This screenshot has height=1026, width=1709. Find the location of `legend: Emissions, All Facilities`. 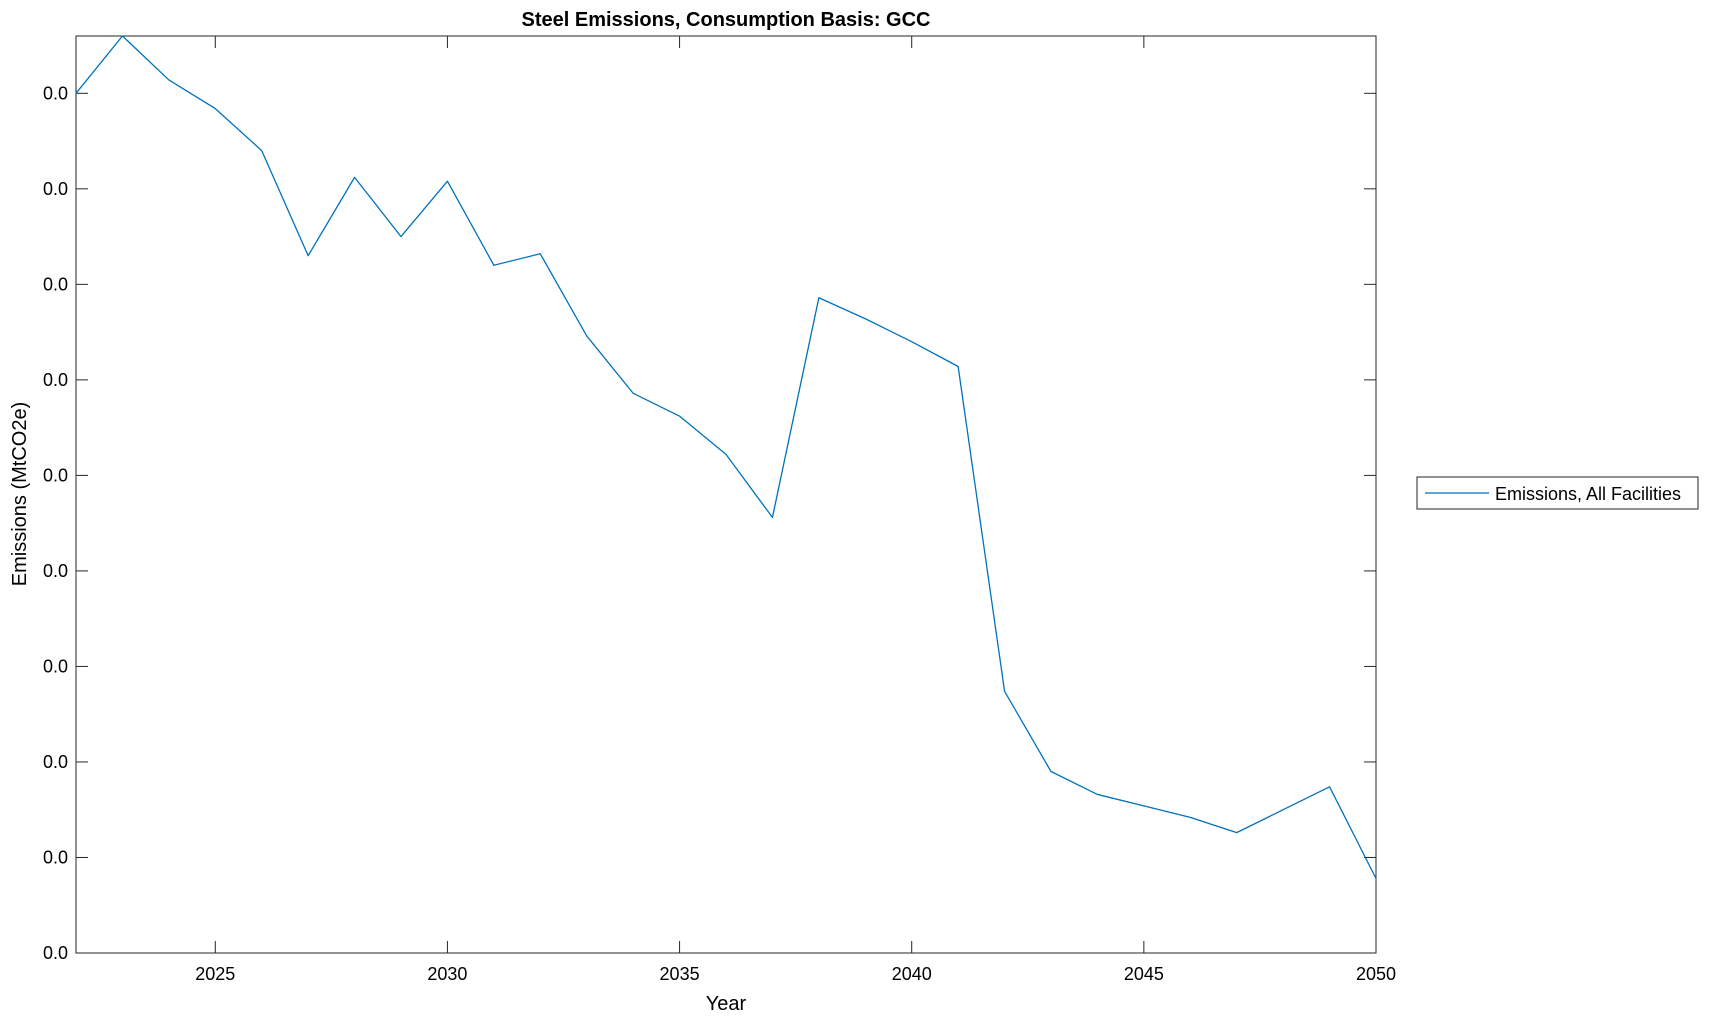

legend: Emissions, All Facilities is located at coordinates (1557, 493).